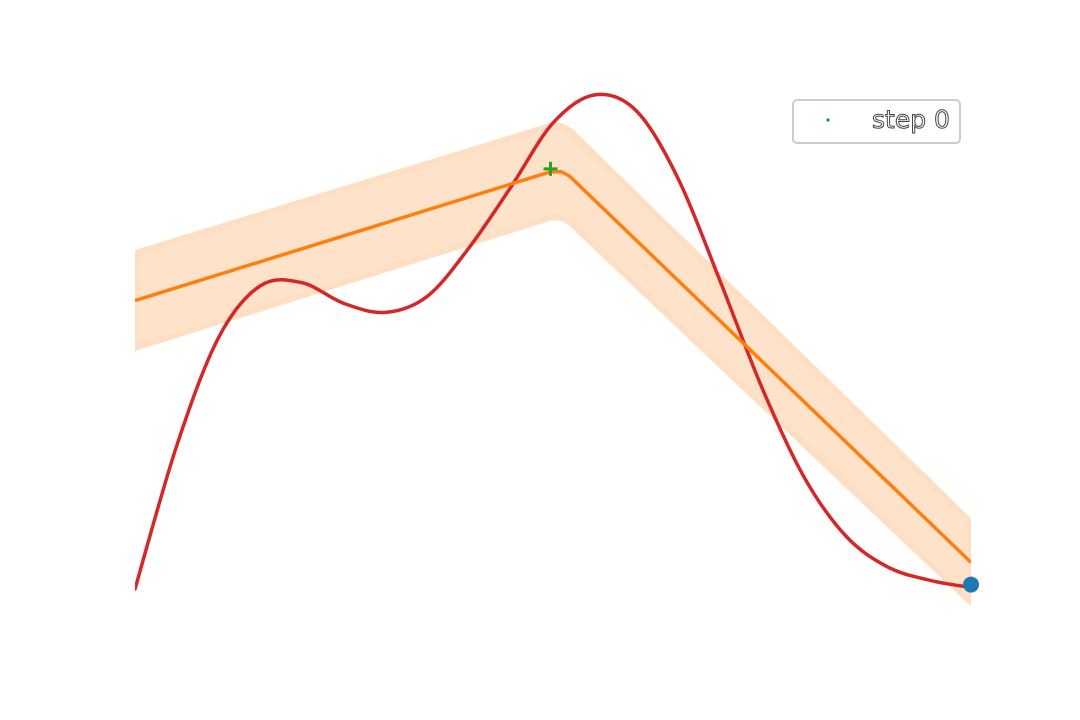 The width and height of the screenshot is (1080, 720). I want to click on legend-box, so click(876, 121).